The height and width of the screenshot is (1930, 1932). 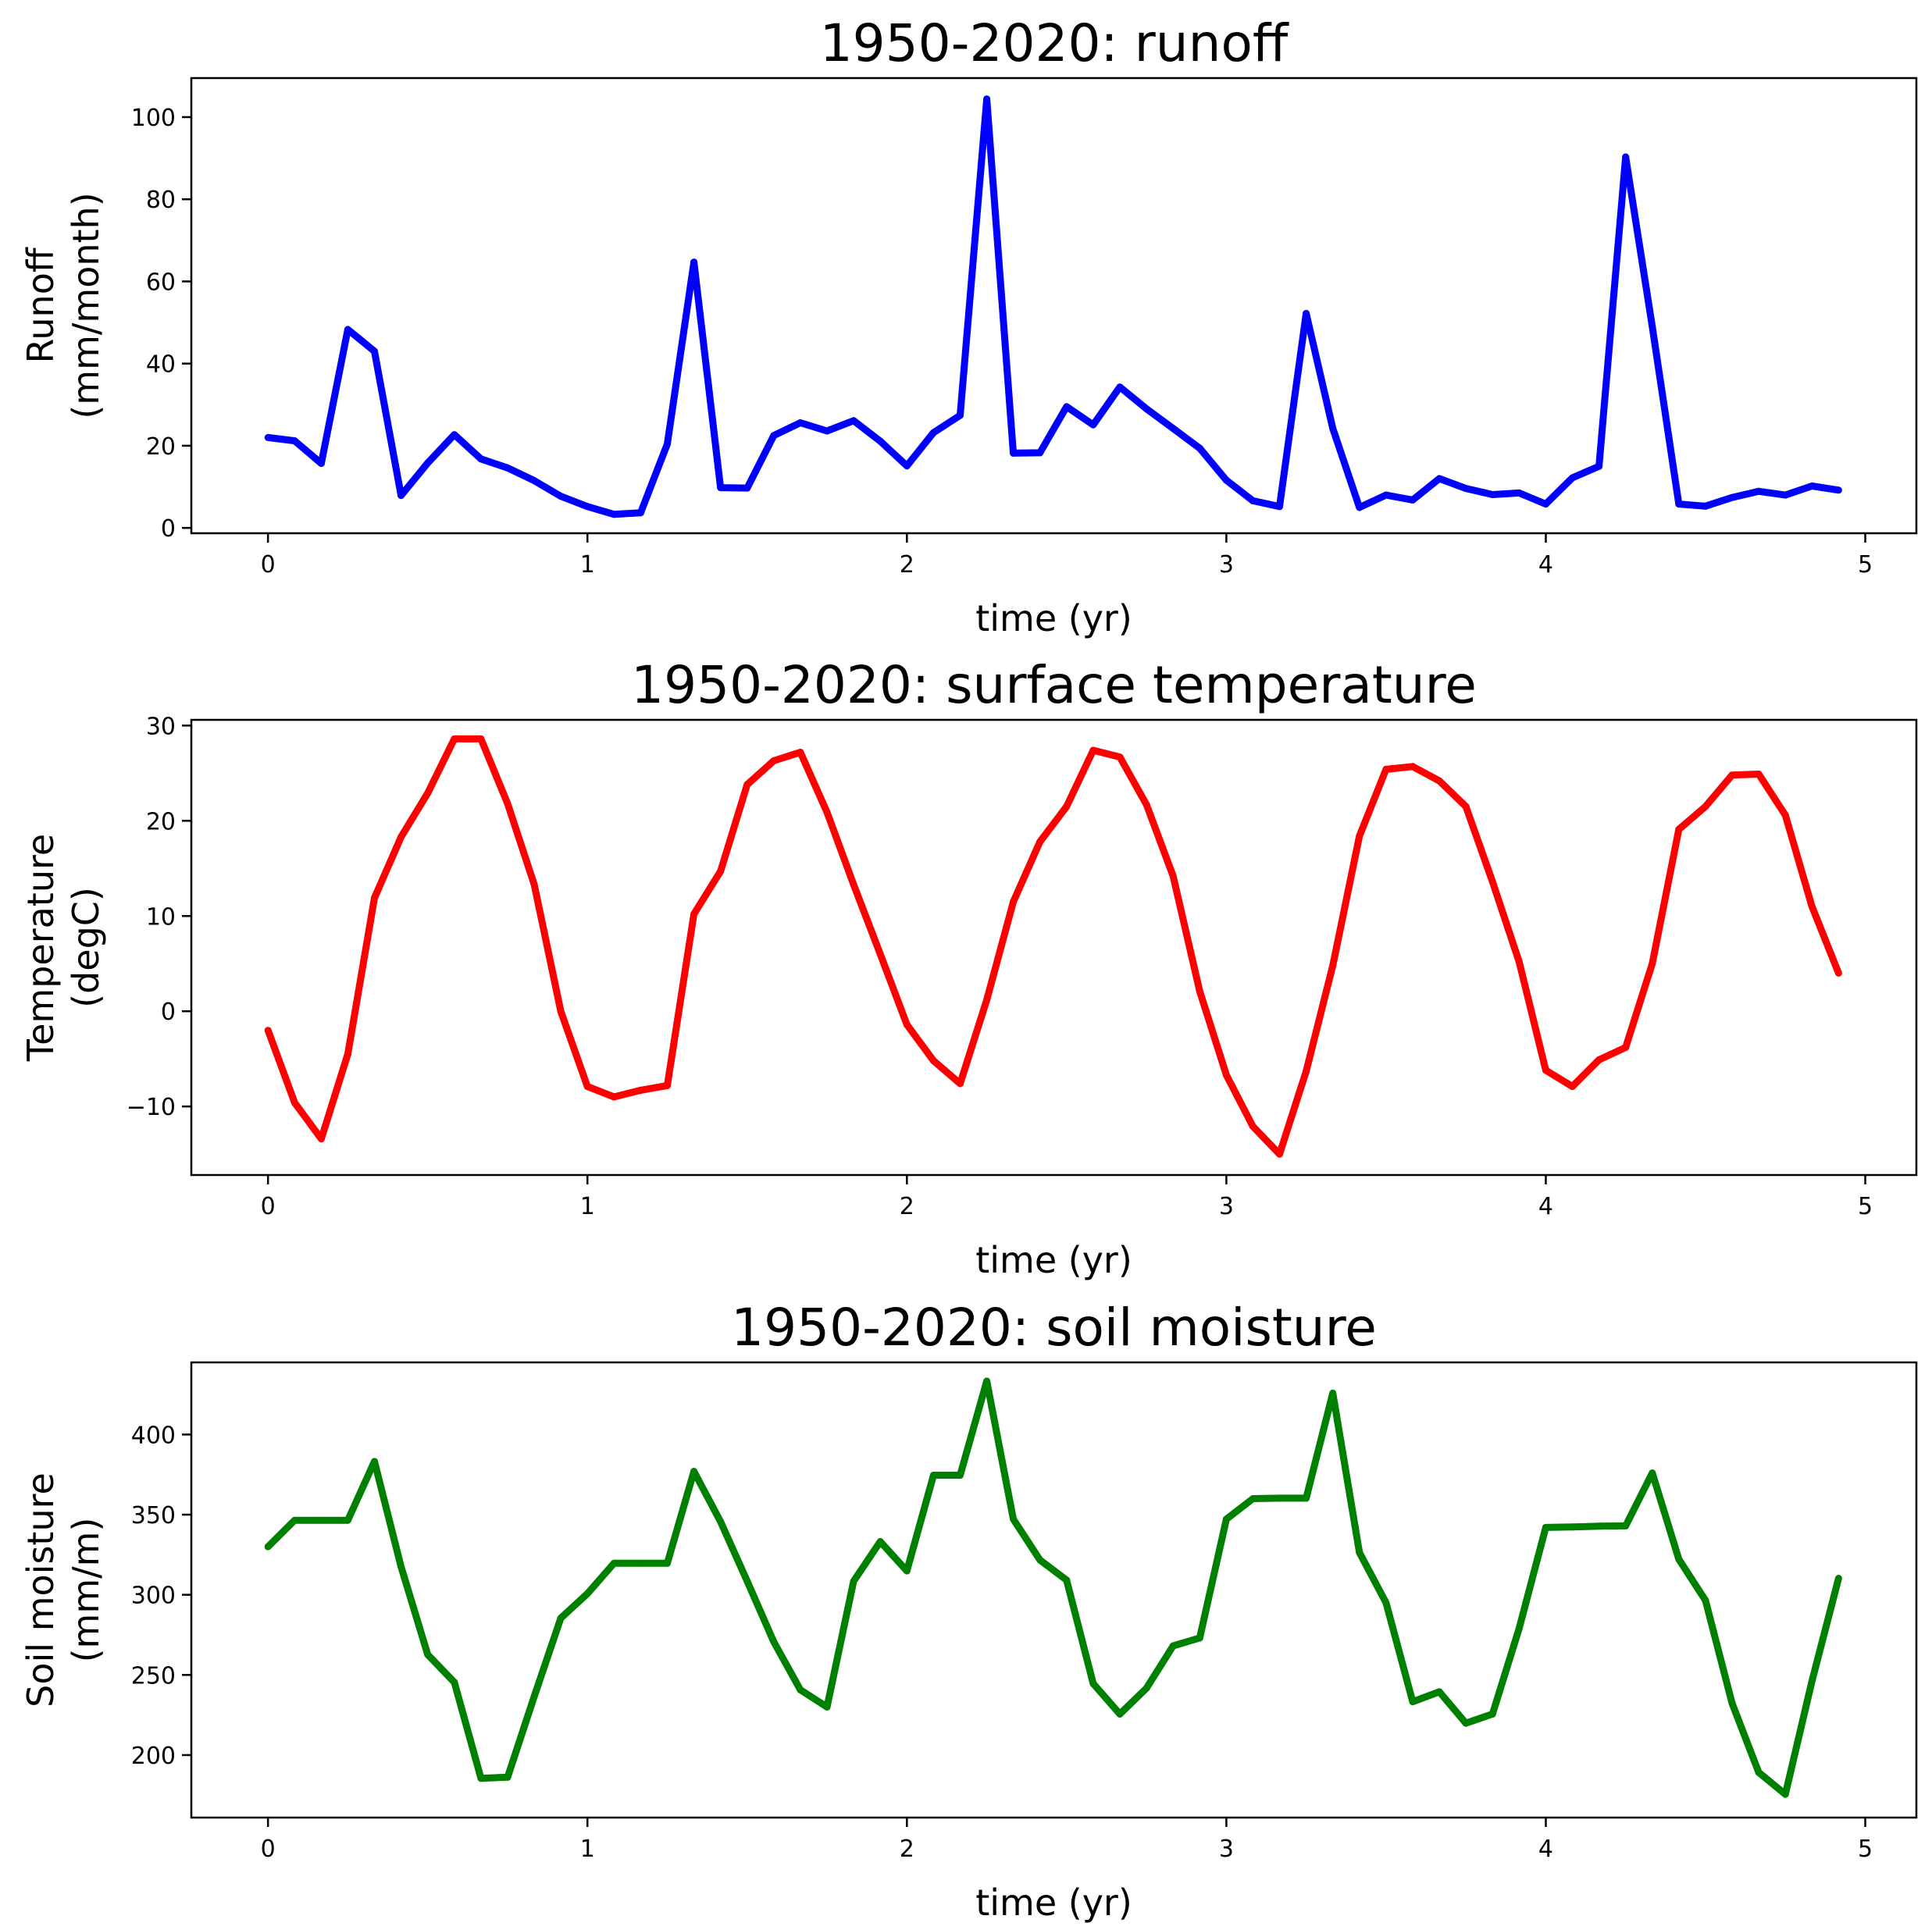 What do you see at coordinates (153, 1596) in the screenshot?
I see `y-tick-label: 300` at bounding box center [153, 1596].